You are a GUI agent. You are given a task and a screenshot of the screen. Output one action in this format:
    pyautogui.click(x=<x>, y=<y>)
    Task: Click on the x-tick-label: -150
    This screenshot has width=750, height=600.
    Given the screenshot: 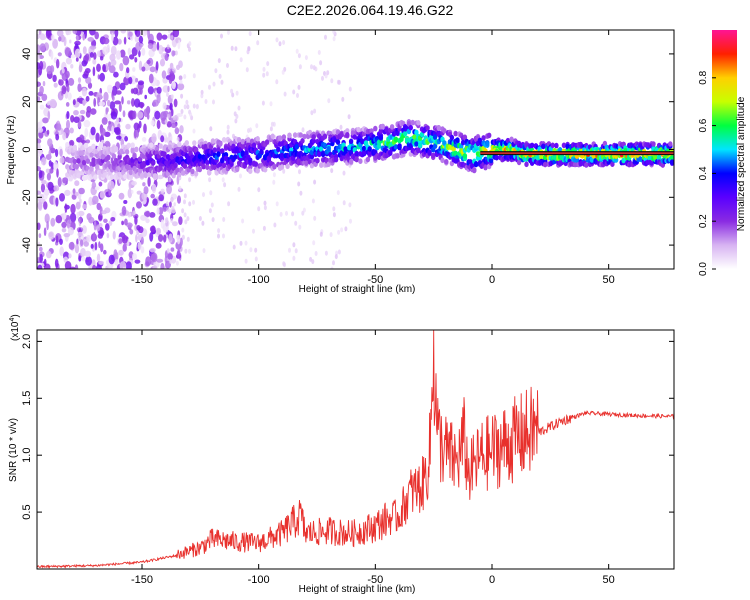 What is the action you would take?
    pyautogui.click(x=142, y=580)
    